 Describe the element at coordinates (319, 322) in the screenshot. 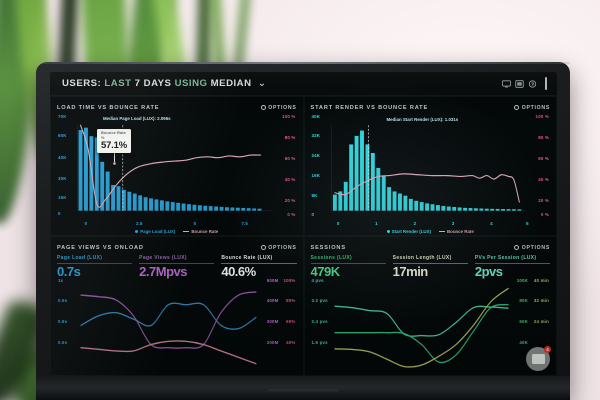

I see `y-axis-tick: 2.4 pvs` at that location.